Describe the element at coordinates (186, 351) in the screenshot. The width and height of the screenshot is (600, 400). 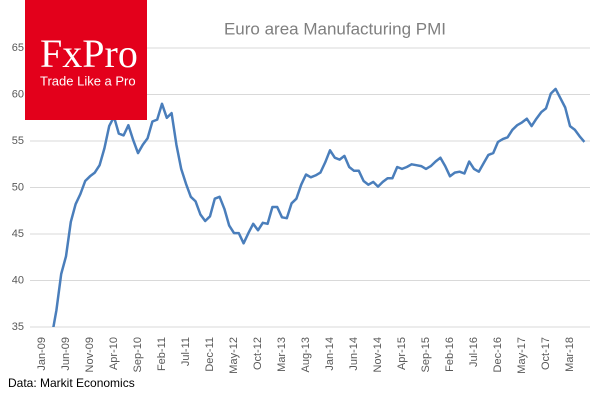
I see `x-tick-label: Jul-11` at that location.